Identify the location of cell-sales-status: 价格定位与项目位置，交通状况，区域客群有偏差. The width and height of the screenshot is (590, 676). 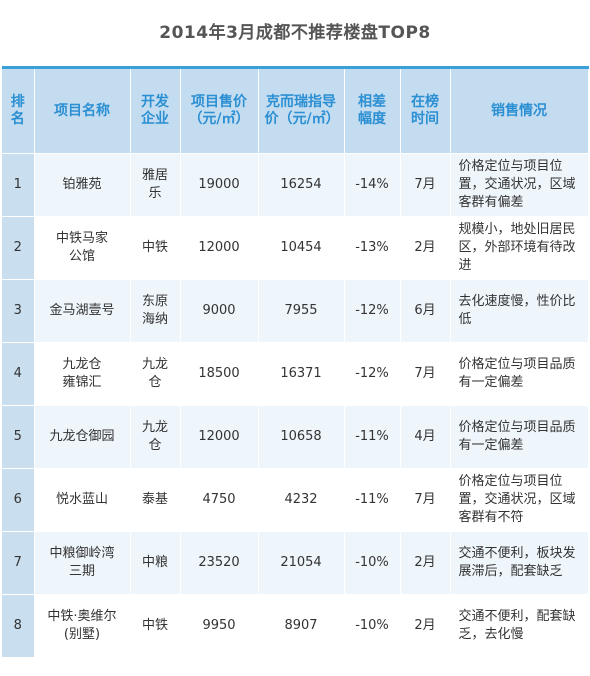
(519, 185).